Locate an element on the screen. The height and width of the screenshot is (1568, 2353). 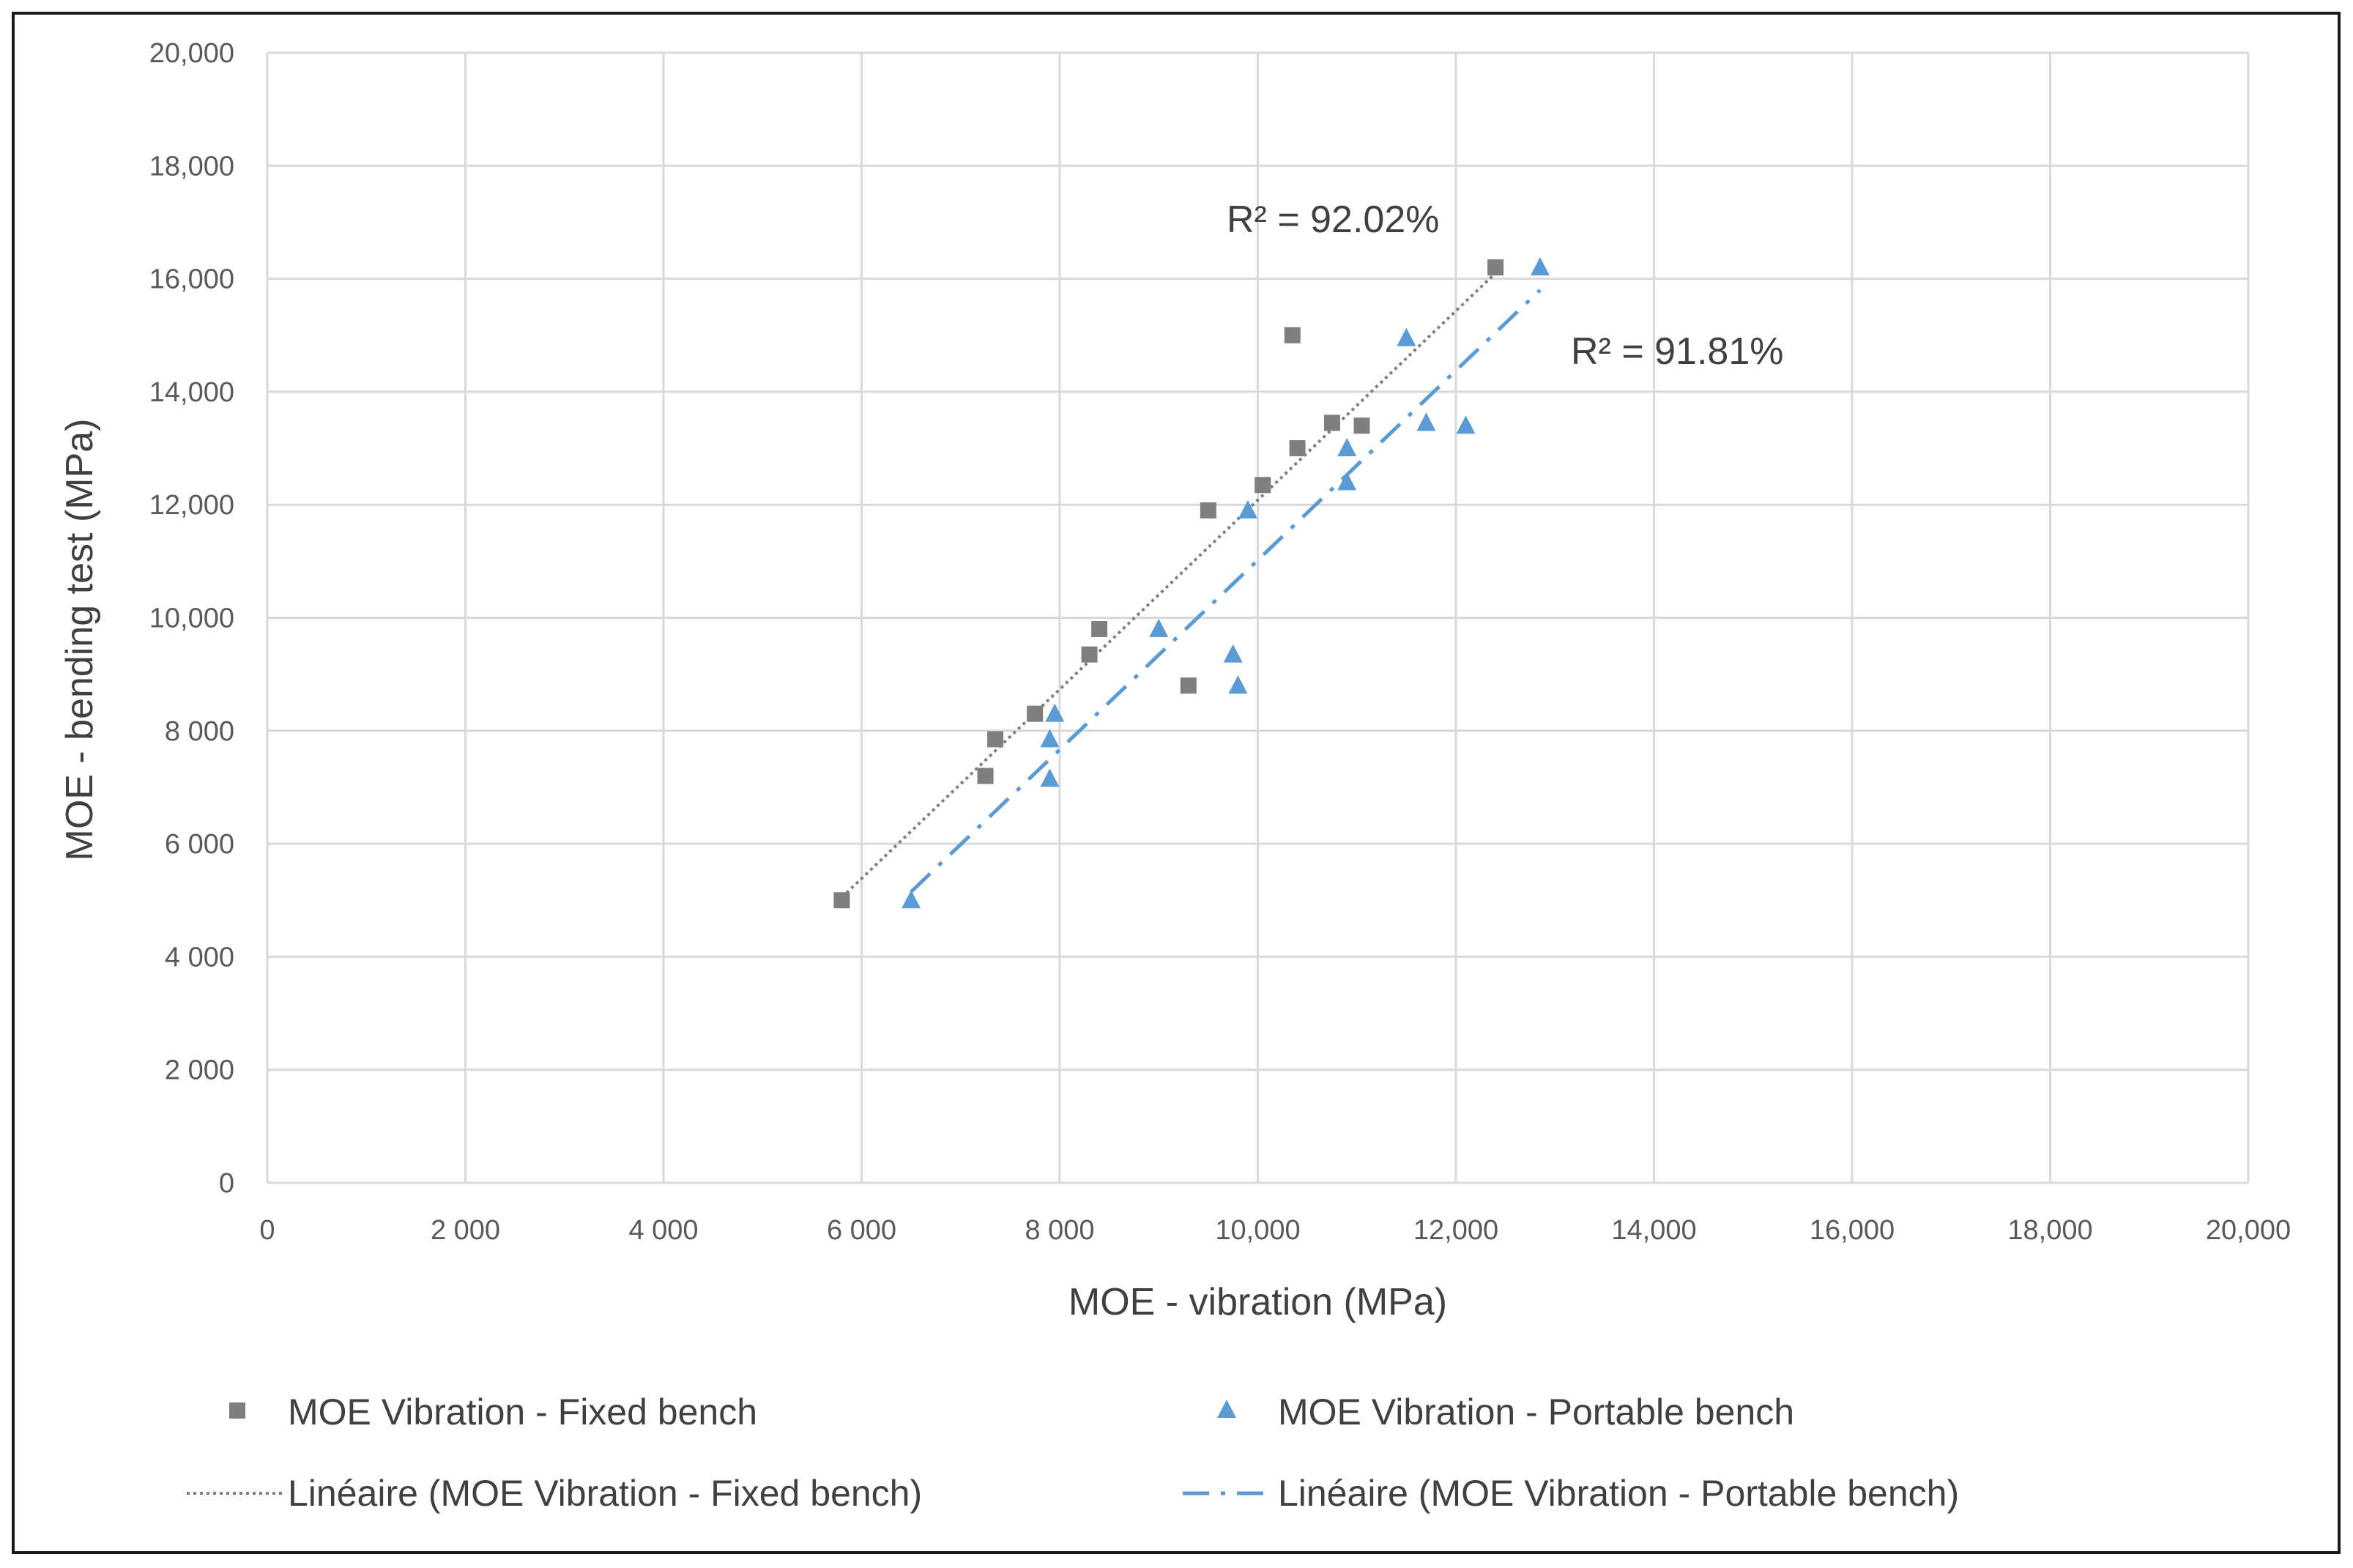
y-tick-label: 2 000 is located at coordinates (199, 1070).